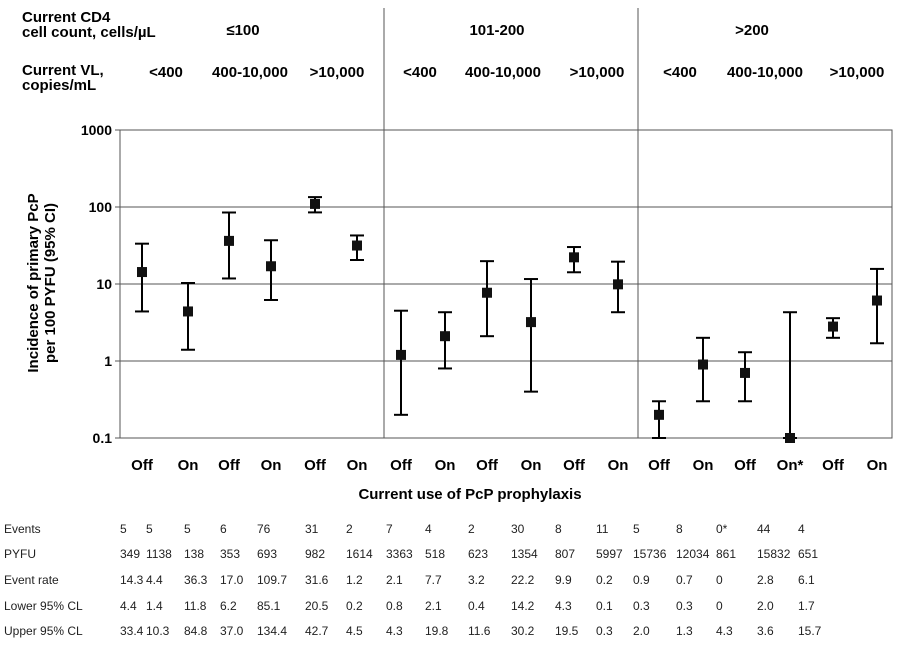 The height and width of the screenshot is (653, 900). Describe the element at coordinates (437, 631) in the screenshot. I see `table-cell: 19.8` at that location.